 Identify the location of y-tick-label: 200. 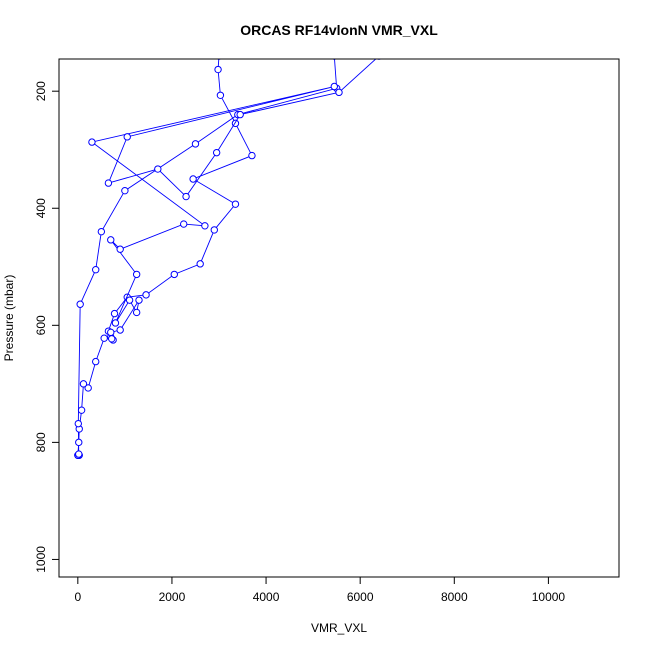
(41, 91).